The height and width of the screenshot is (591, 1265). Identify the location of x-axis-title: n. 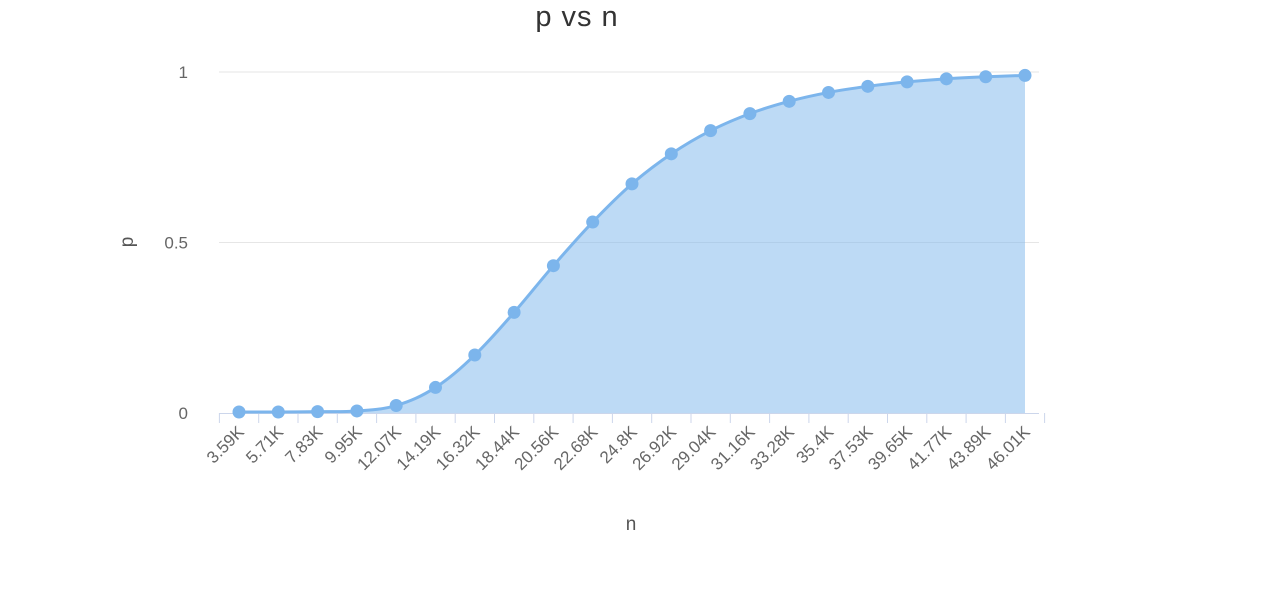
(631, 524).